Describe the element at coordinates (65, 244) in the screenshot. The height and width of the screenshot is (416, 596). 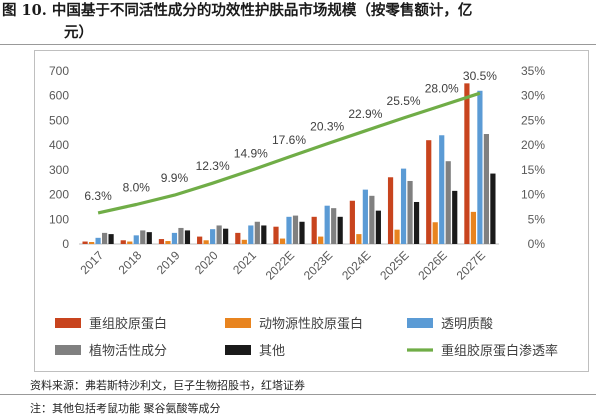
I see `y-tick-label: 0` at that location.